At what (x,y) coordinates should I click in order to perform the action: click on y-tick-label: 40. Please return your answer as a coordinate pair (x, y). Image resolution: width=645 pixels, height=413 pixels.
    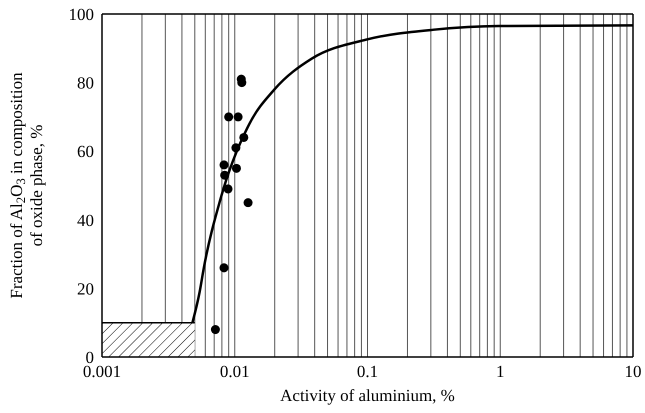
    Looking at the image, I should click on (85, 220).